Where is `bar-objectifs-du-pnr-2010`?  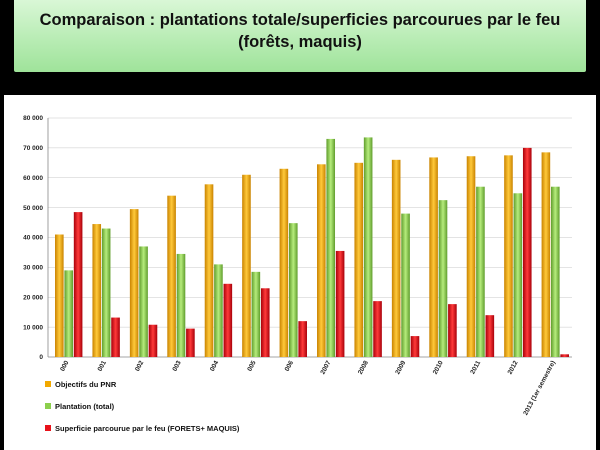 bar-objectifs-du-pnr-2010 is located at coordinates (433, 257).